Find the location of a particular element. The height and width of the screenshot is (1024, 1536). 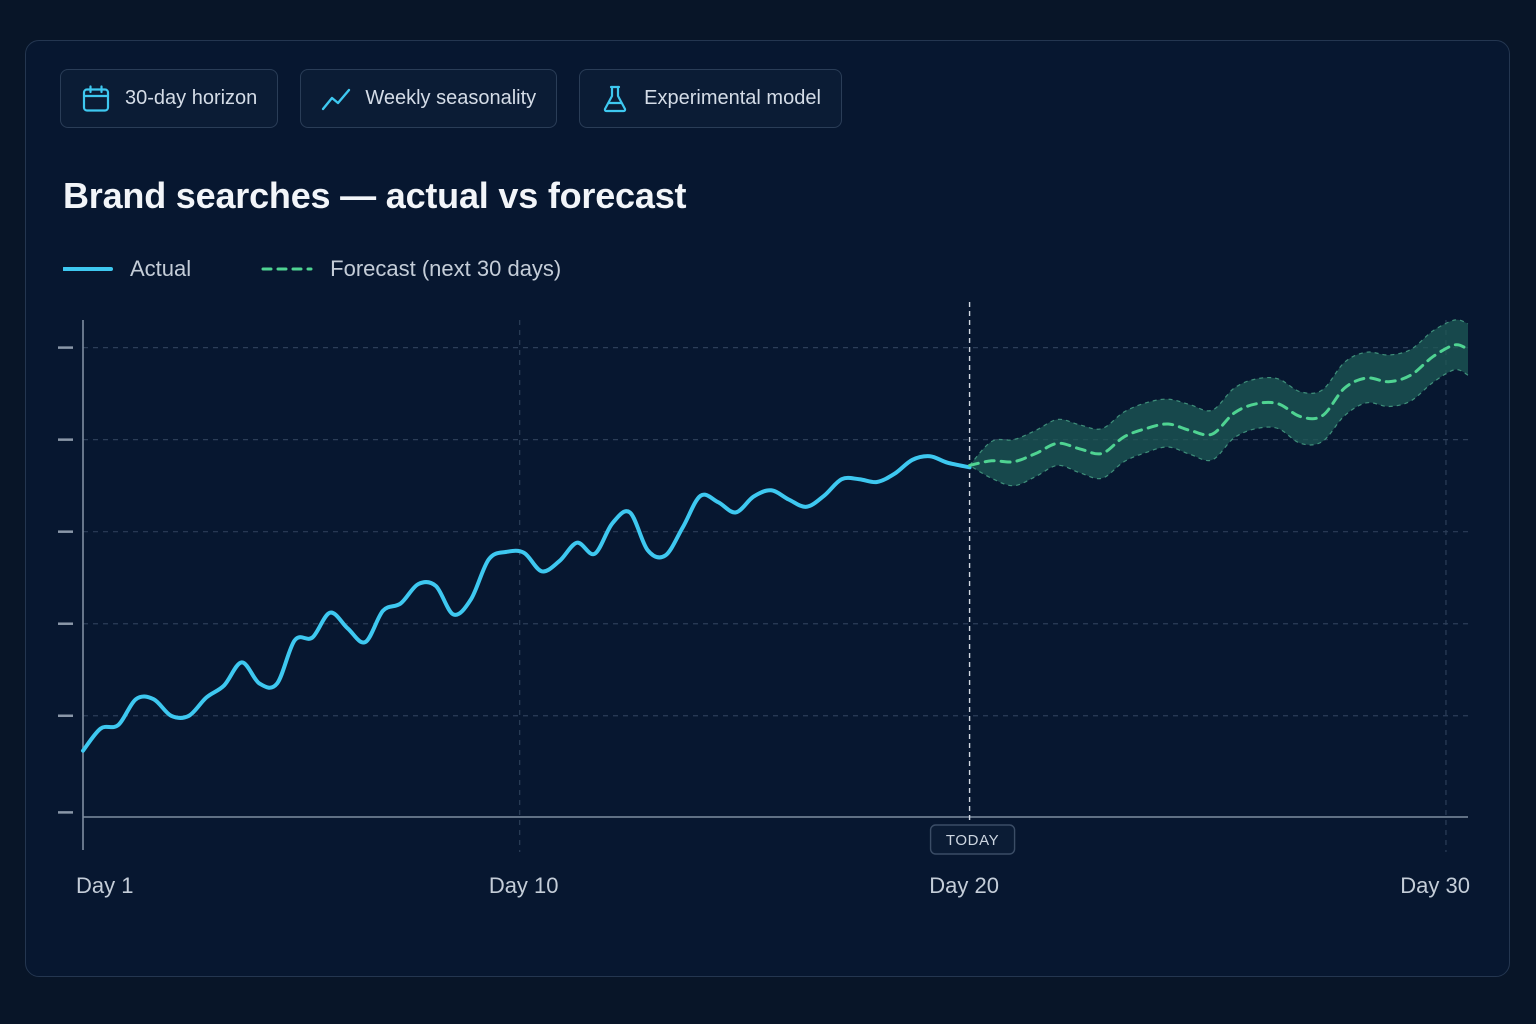

chip-seasonality-label: Weekly seasonality is located at coordinates (451, 98).